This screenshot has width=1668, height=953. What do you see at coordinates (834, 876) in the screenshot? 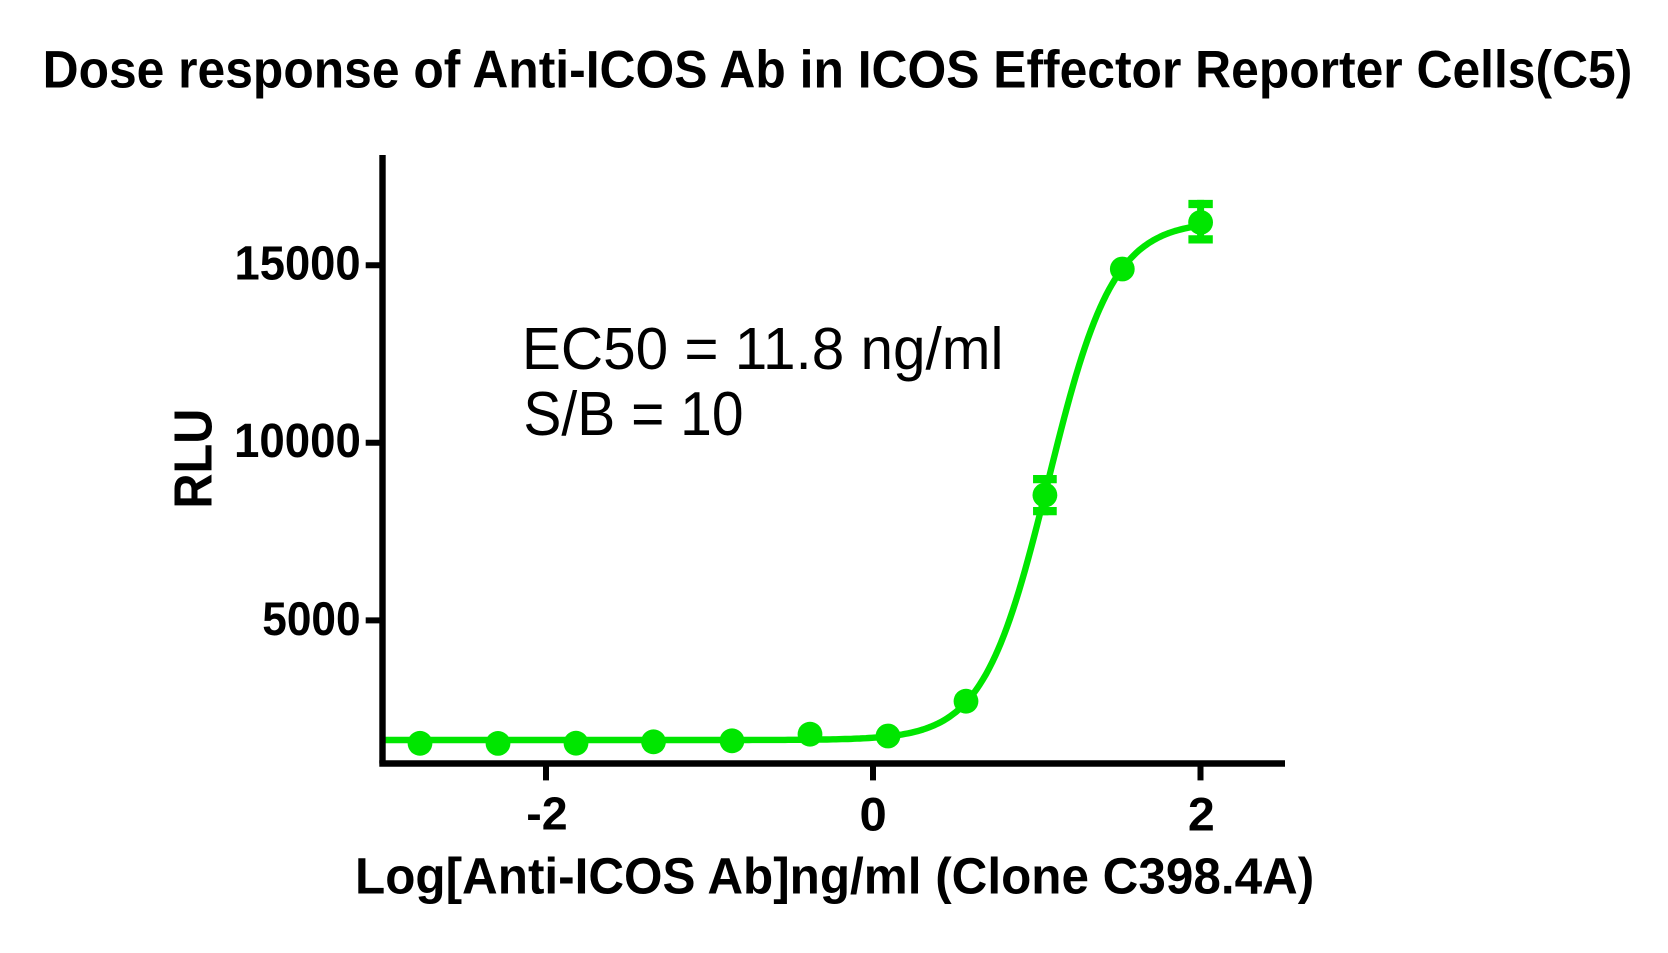
I see `svg-text:Log[Anti-ICOS Ab]ng/ml (Clone: Log[Anti-ICOS Ab]ng/ml (Clone C398.4A)` at bounding box center [834, 876].